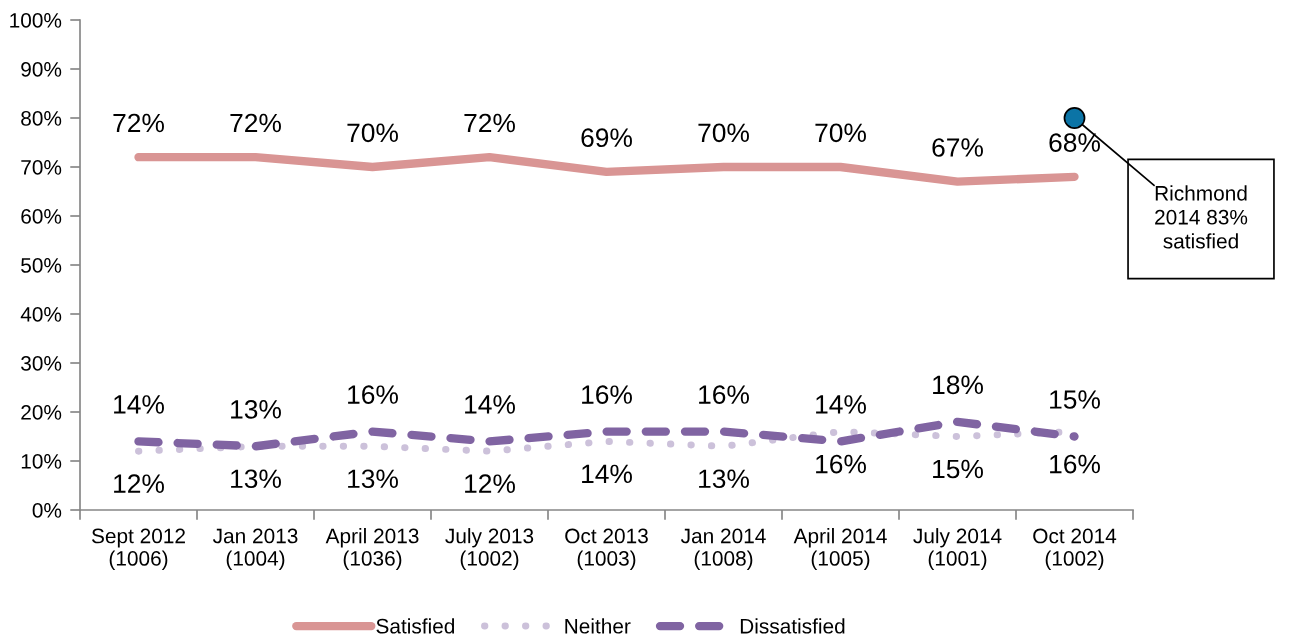 The height and width of the screenshot is (639, 1294). I want to click on x-tick-label: Jan 2014 (1008), so click(723, 549).